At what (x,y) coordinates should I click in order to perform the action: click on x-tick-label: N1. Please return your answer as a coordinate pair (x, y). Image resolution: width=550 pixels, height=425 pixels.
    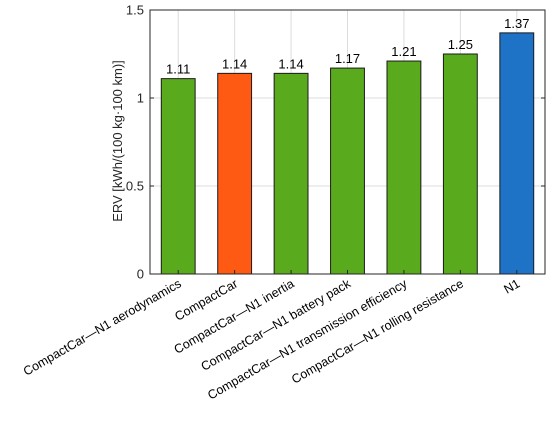
    Looking at the image, I should click on (511, 286).